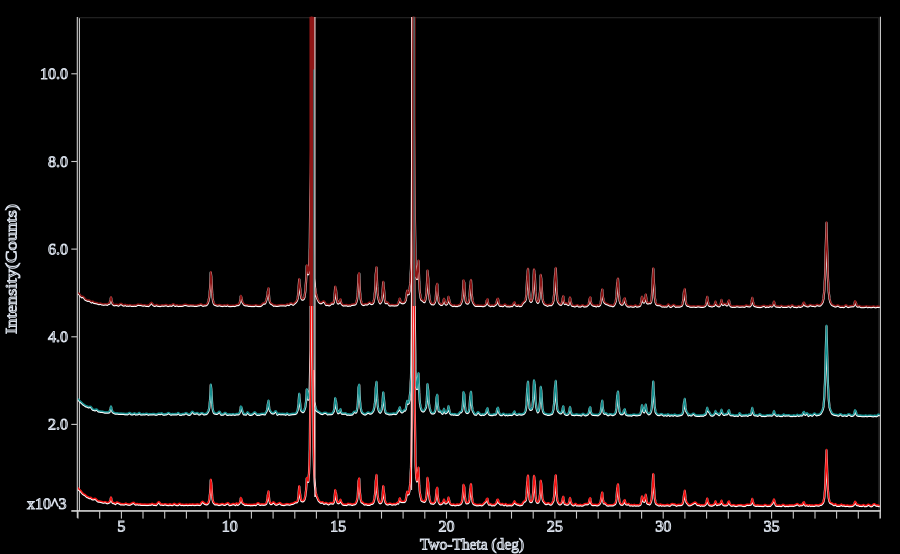  What do you see at coordinates (555, 526) in the screenshot?
I see `svg-text: 25` at bounding box center [555, 526].